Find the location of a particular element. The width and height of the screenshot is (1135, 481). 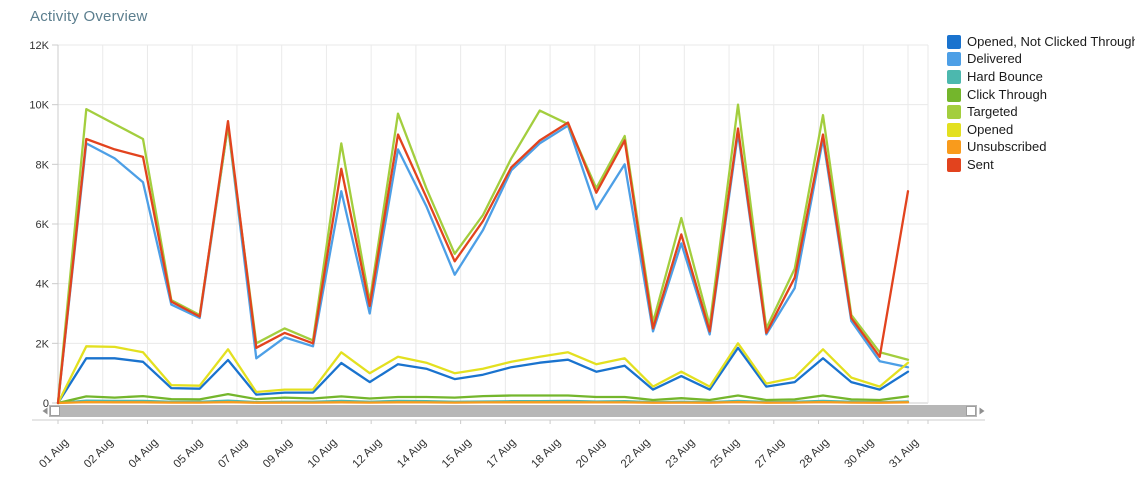

series-line-opened is located at coordinates (483, 373).